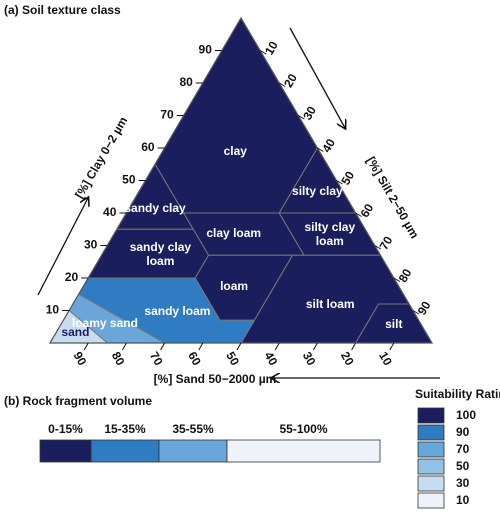  What do you see at coordinates (347, 178) in the screenshot?
I see `silt-tick-label: 50` at bounding box center [347, 178].